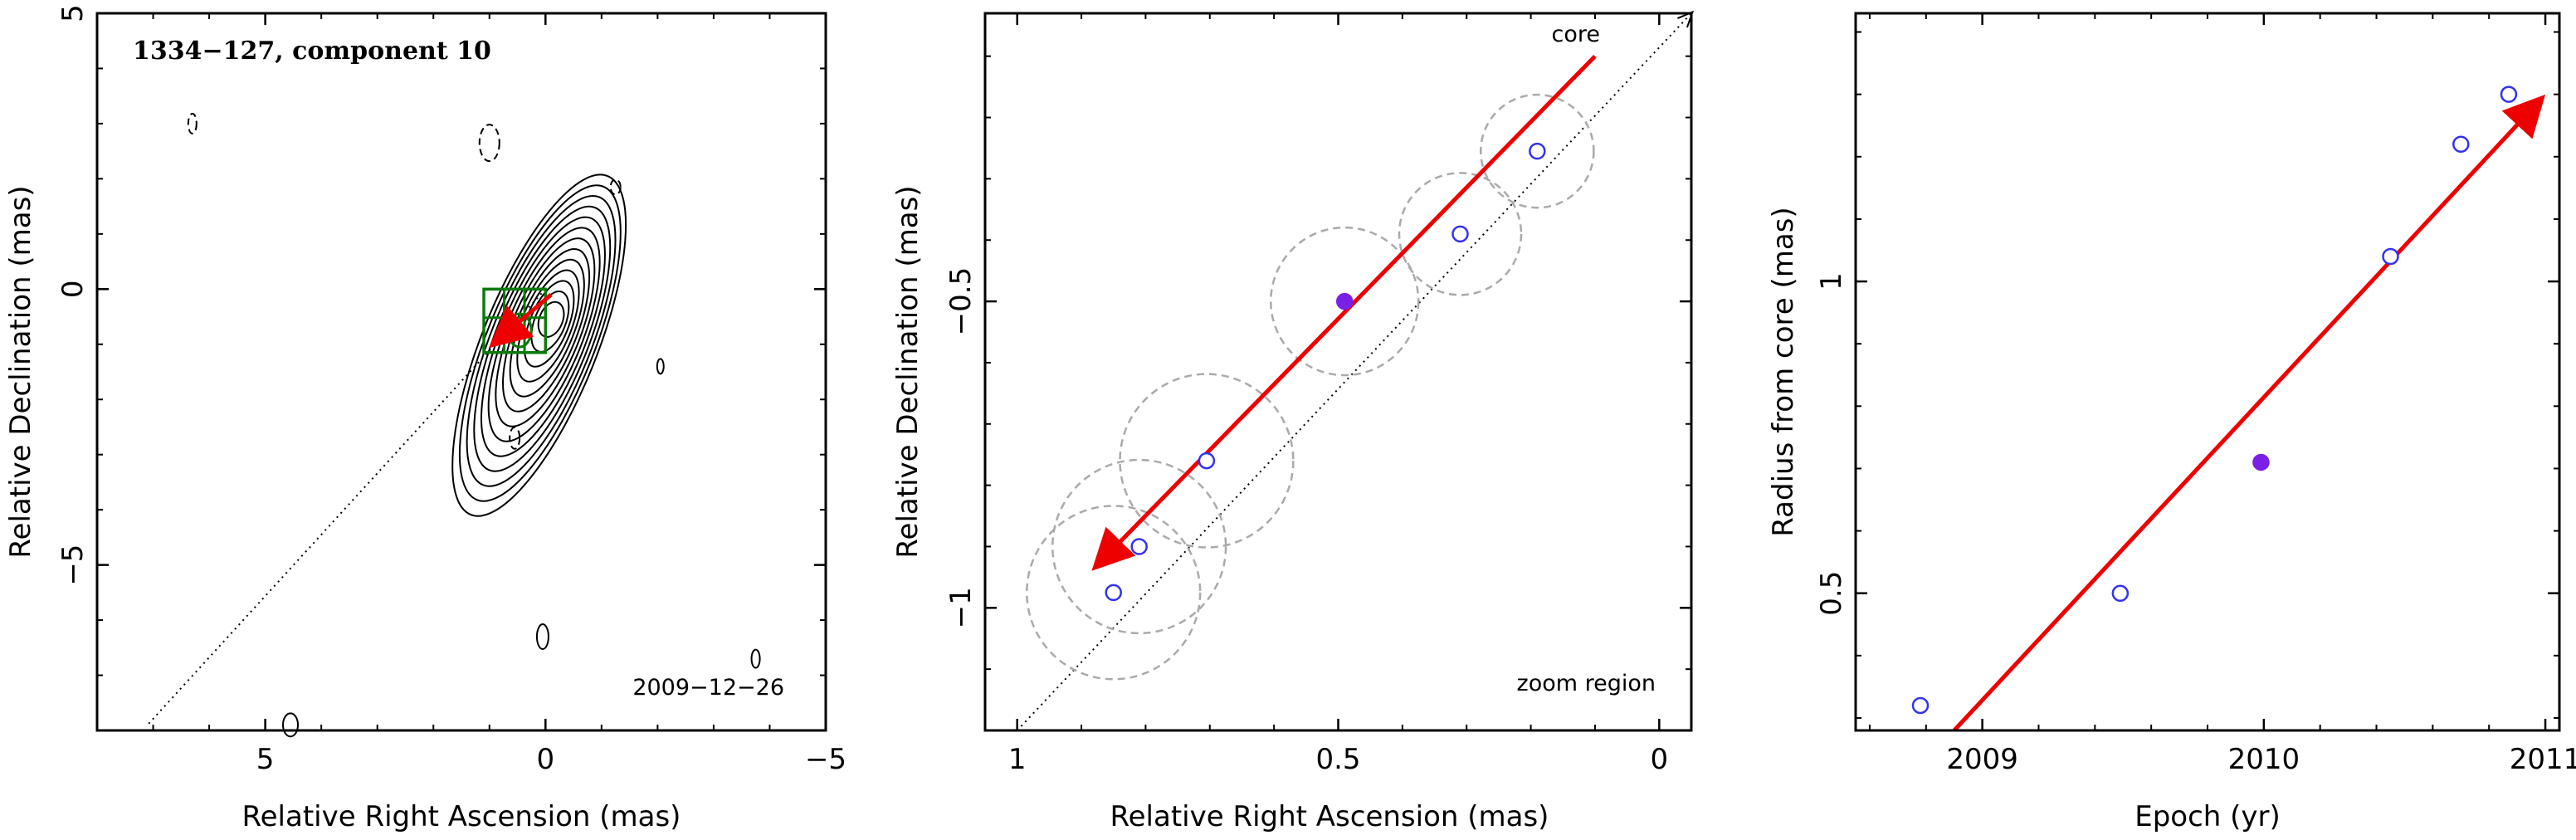 The height and width of the screenshot is (840, 2576). I want to click on p3-point-filled, so click(2261, 462).